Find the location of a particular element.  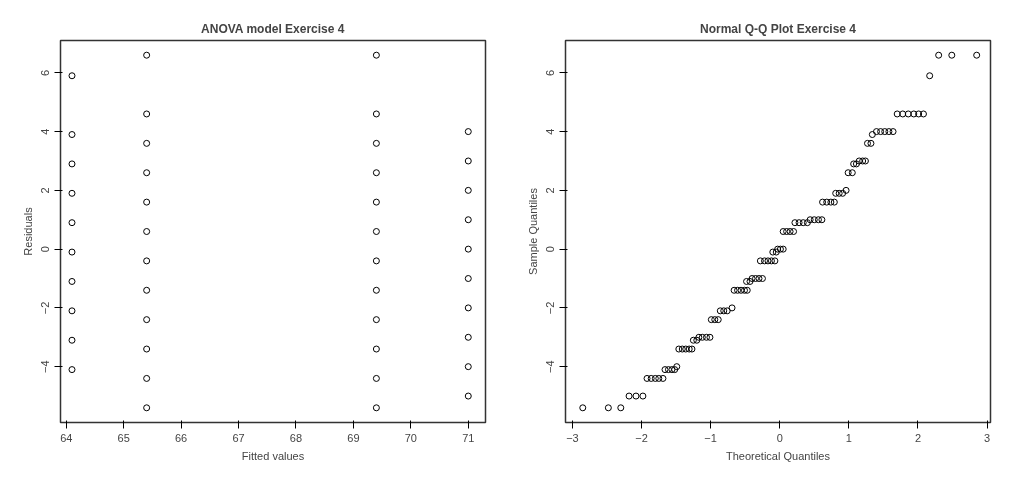

x-tick-label: 68 is located at coordinates (296, 437).